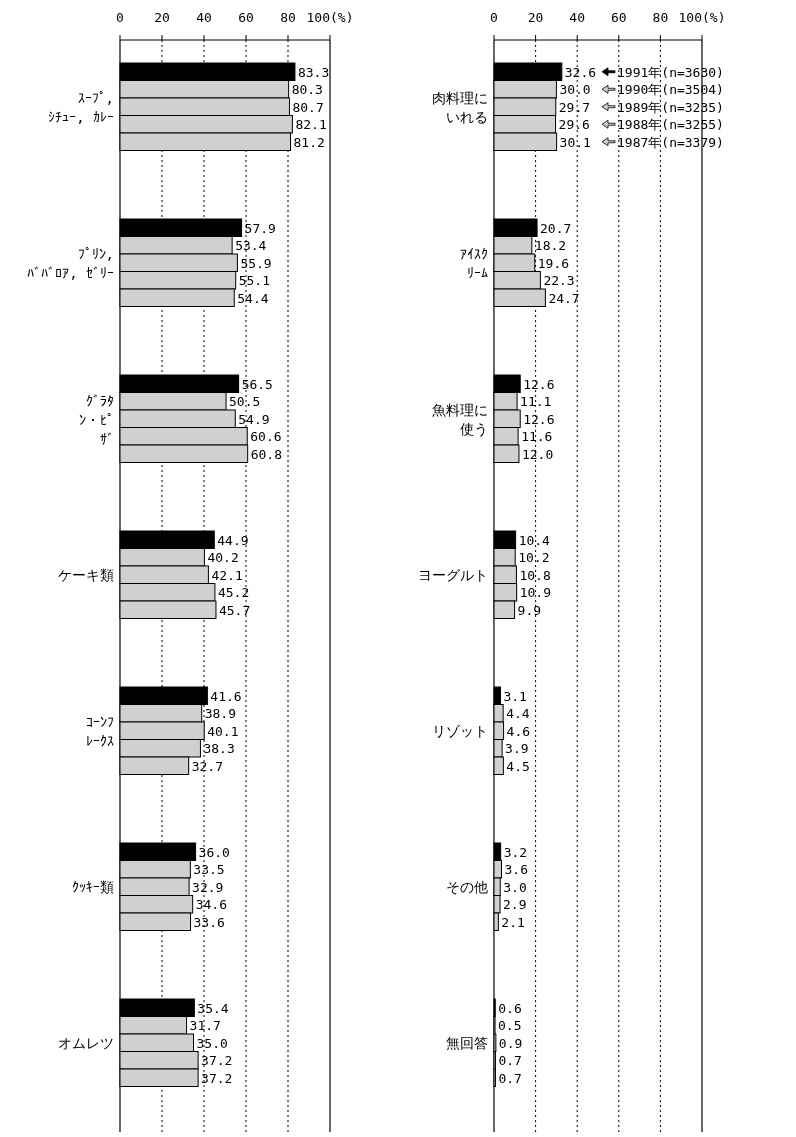 Image resolution: width=796 pixels, height=1137 pixels. I want to click on data-label: 40.2, so click(223, 558).